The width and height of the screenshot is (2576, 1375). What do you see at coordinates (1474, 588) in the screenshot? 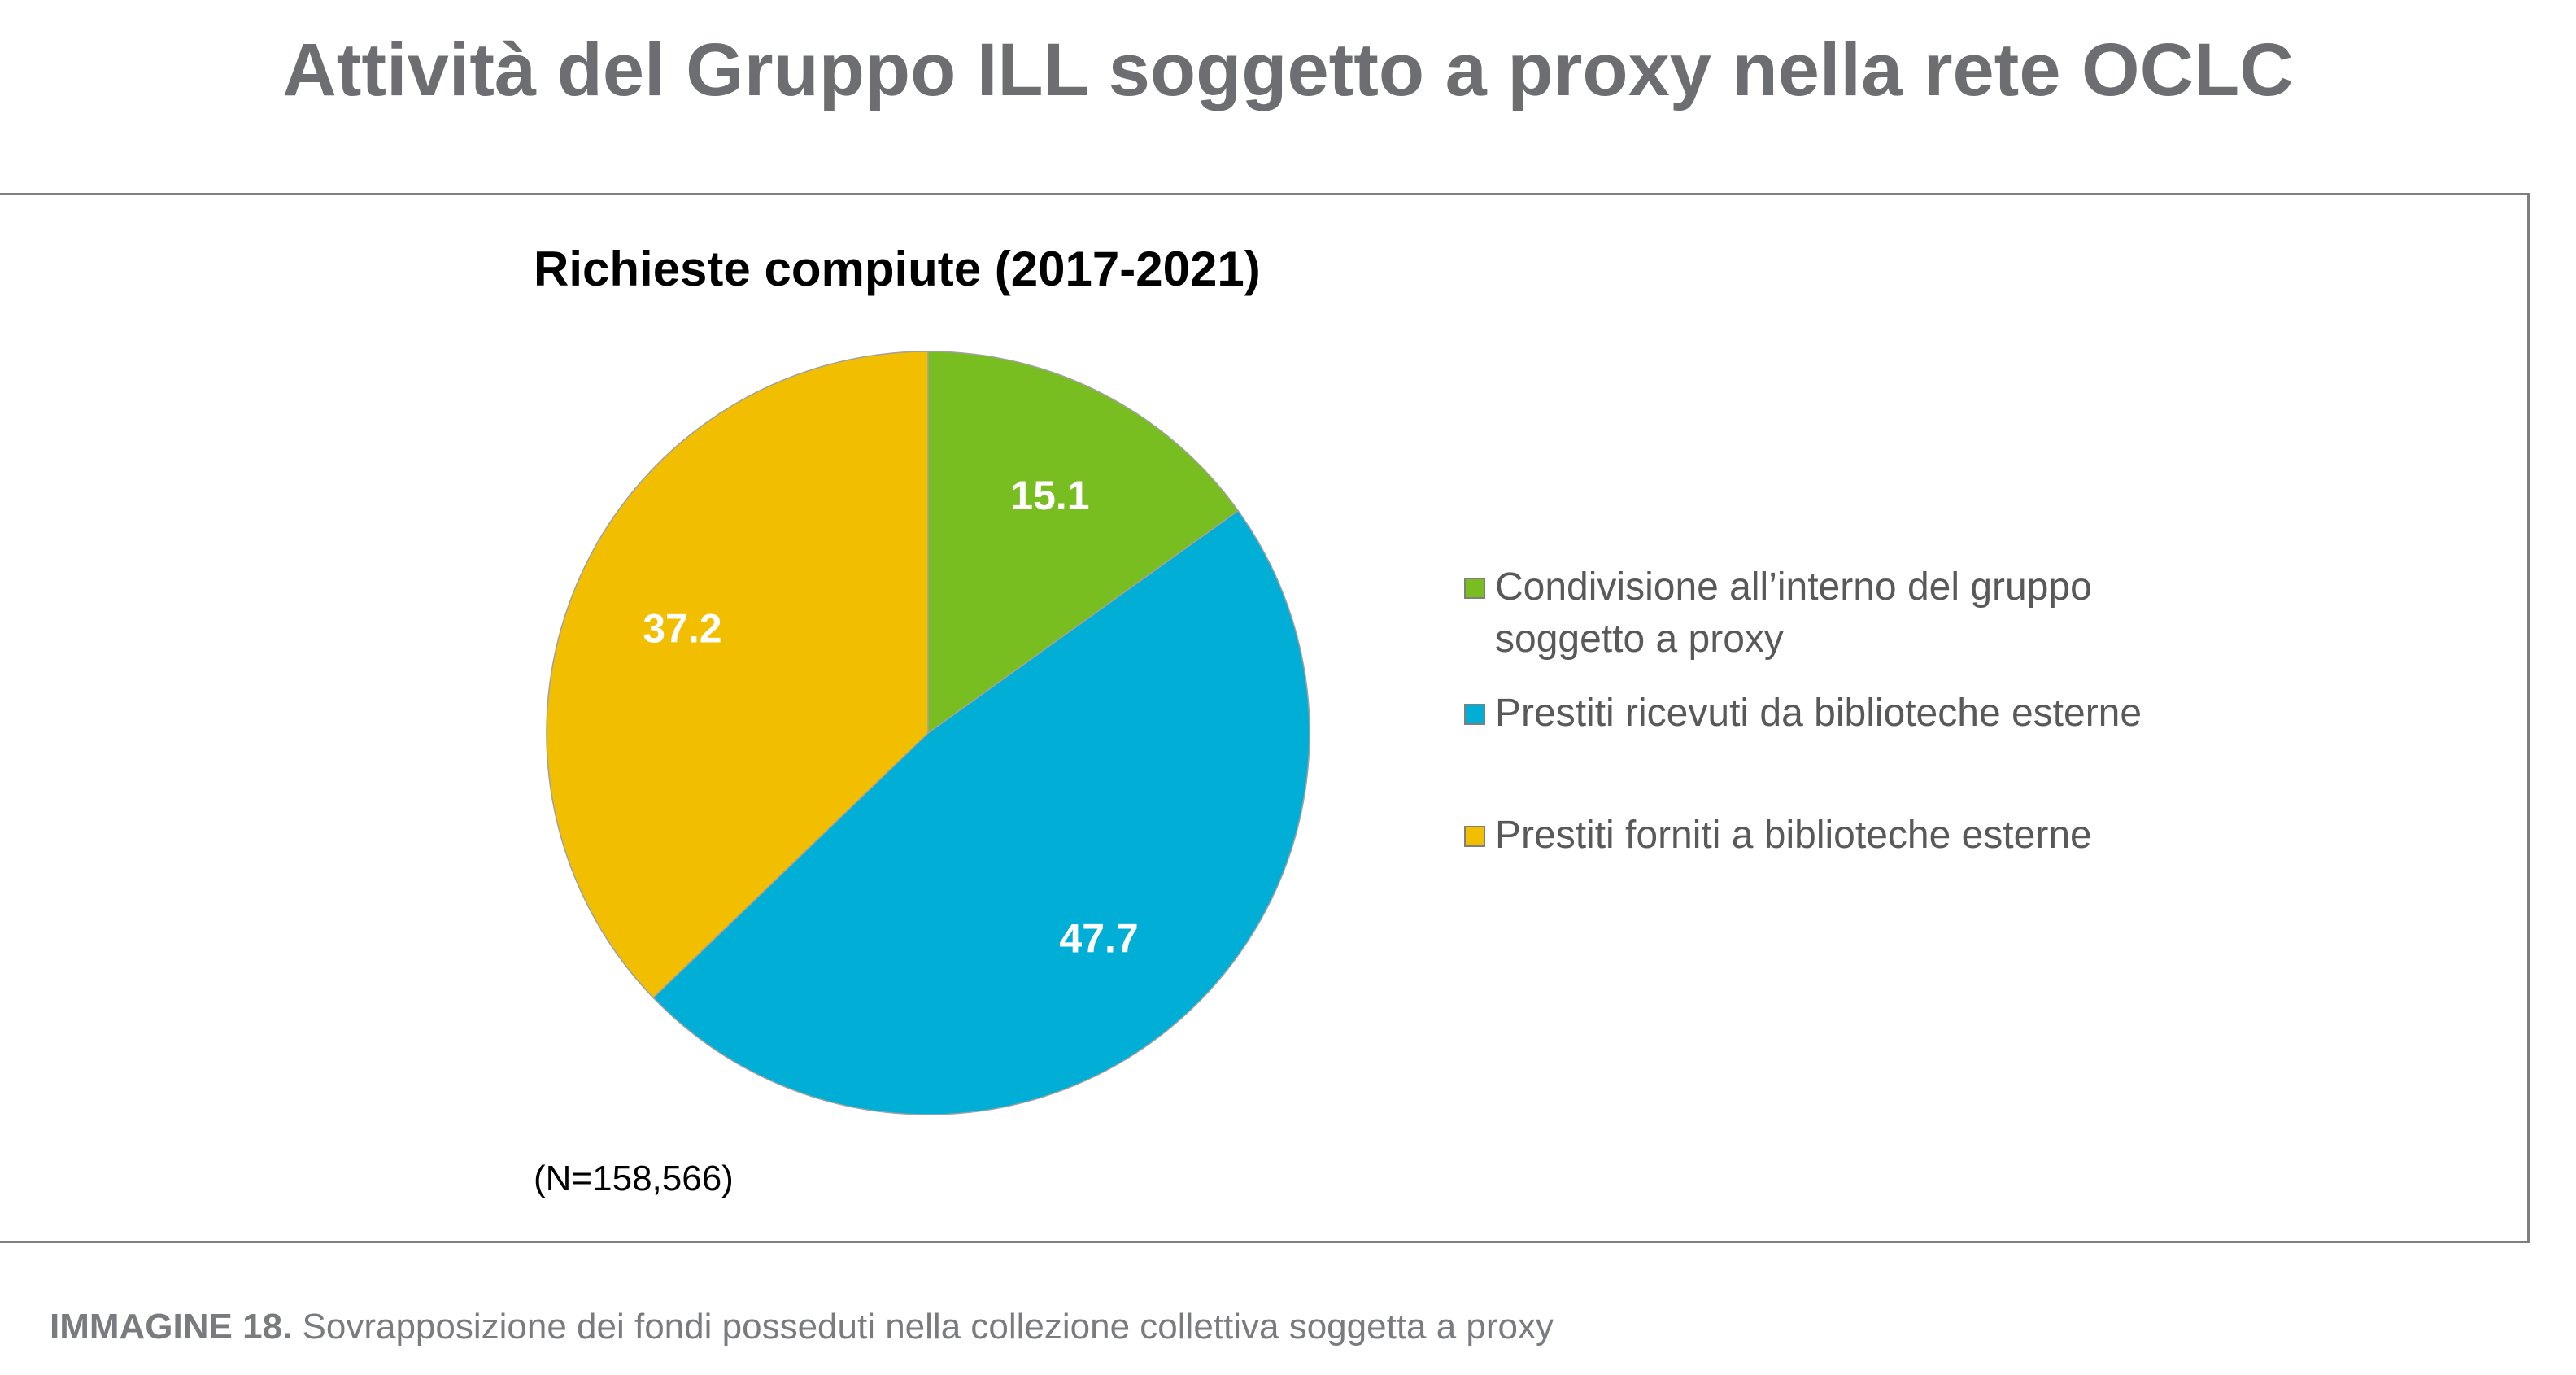
I see `legend-swatch-green` at bounding box center [1474, 588].